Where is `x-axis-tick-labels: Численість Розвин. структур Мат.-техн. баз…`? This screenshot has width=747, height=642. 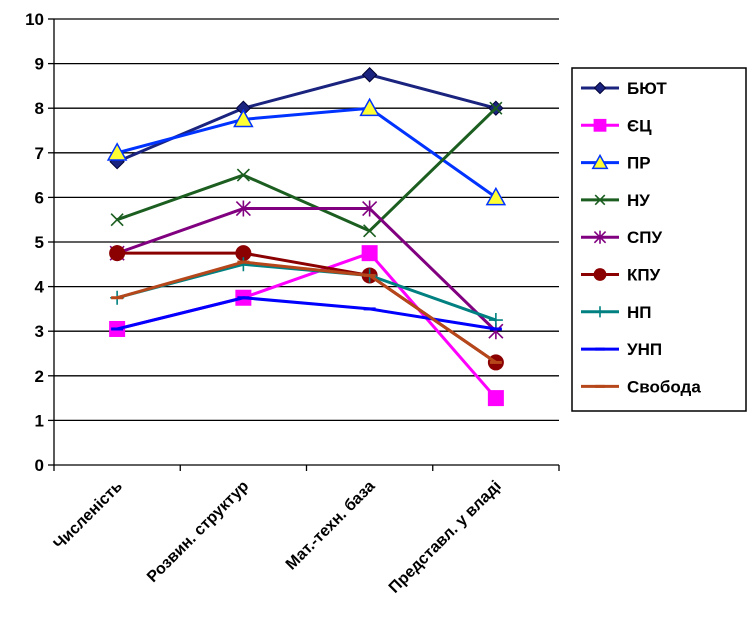 x-axis-tick-labels: Численість Розвин. структур Мат.-техн. баз… is located at coordinates (278, 537).